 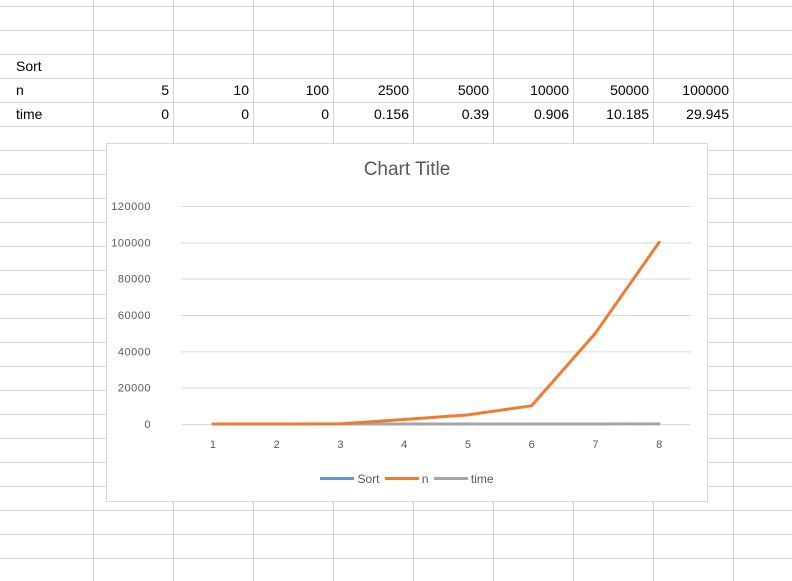 What do you see at coordinates (450, 478) in the screenshot?
I see `legend-swatch-time` at bounding box center [450, 478].